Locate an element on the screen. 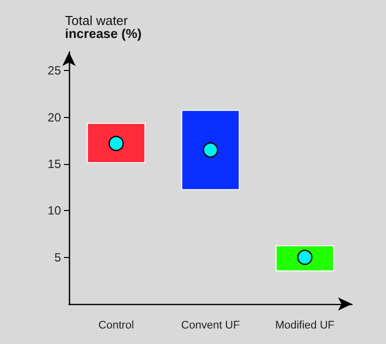 The image size is (386, 344). y-tick-label: 25 is located at coordinates (55, 71).